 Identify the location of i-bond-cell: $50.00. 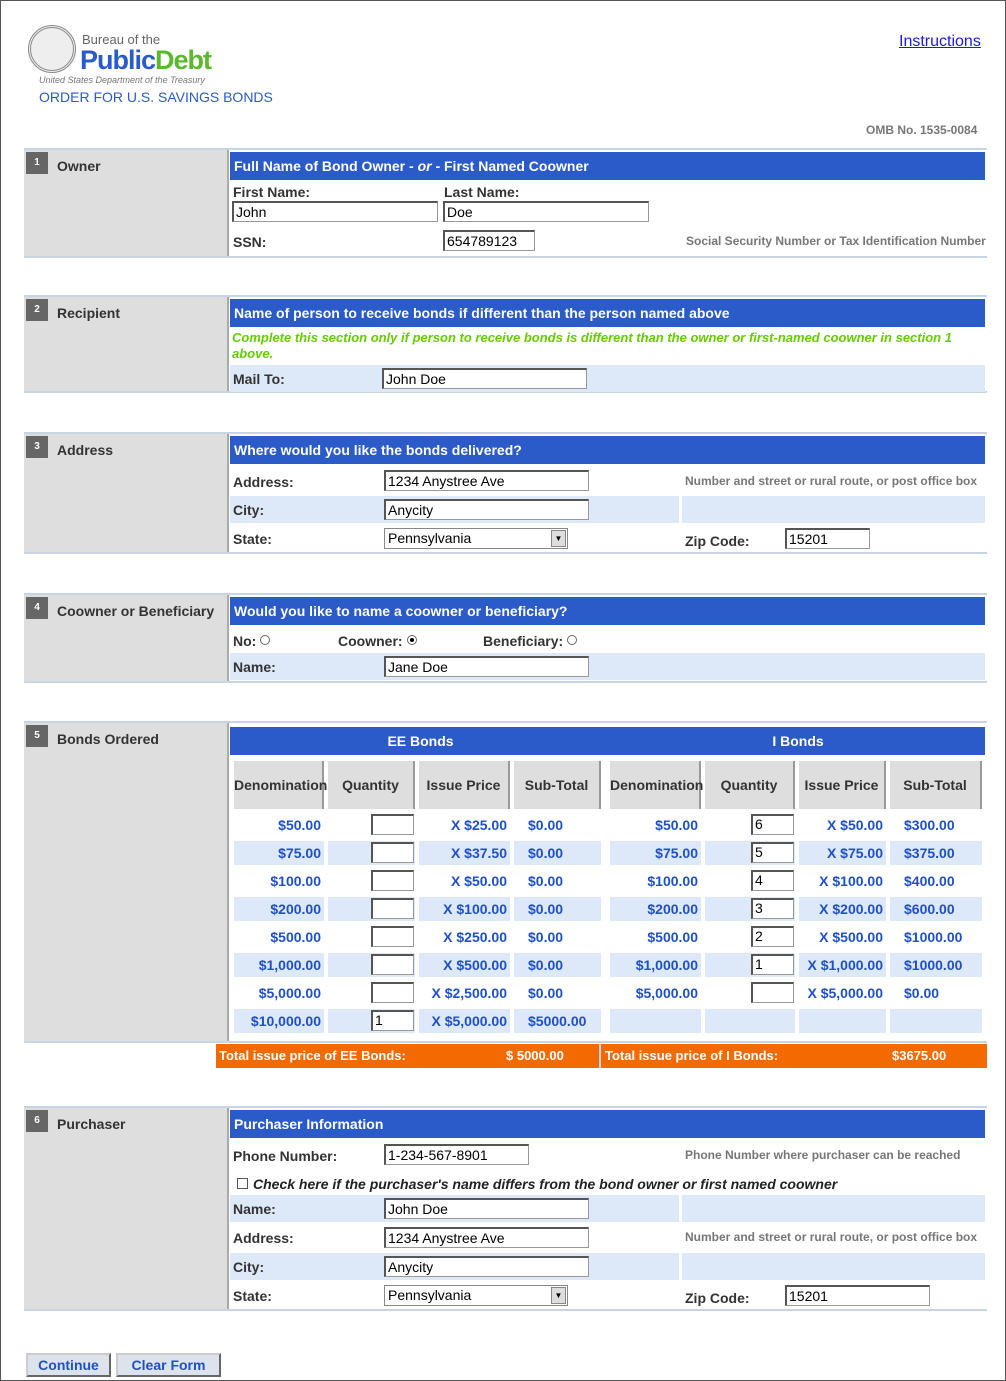
(655, 825).